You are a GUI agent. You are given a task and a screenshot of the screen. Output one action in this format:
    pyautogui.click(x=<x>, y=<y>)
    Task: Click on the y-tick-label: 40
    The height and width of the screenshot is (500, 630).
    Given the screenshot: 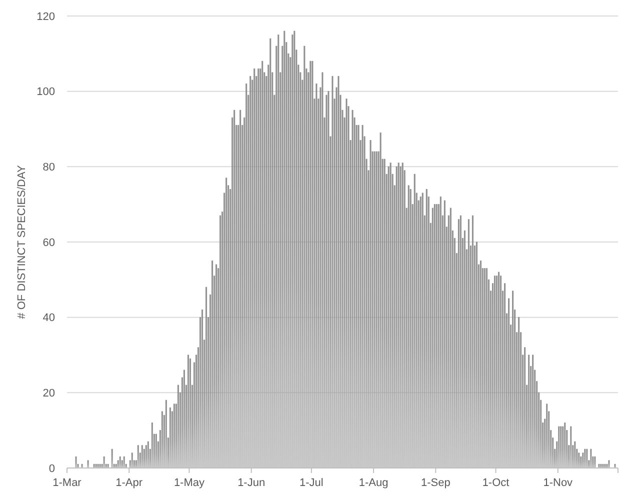 What is the action you would take?
    pyautogui.click(x=48, y=318)
    